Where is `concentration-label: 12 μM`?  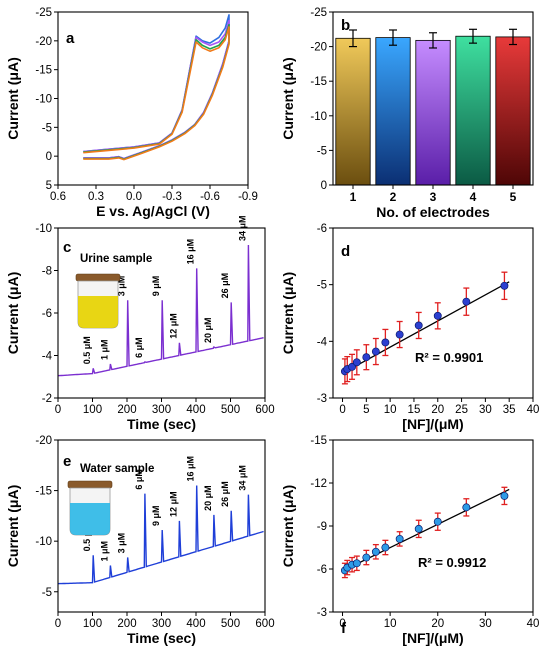 concentration-label: 12 μM is located at coordinates (173, 326).